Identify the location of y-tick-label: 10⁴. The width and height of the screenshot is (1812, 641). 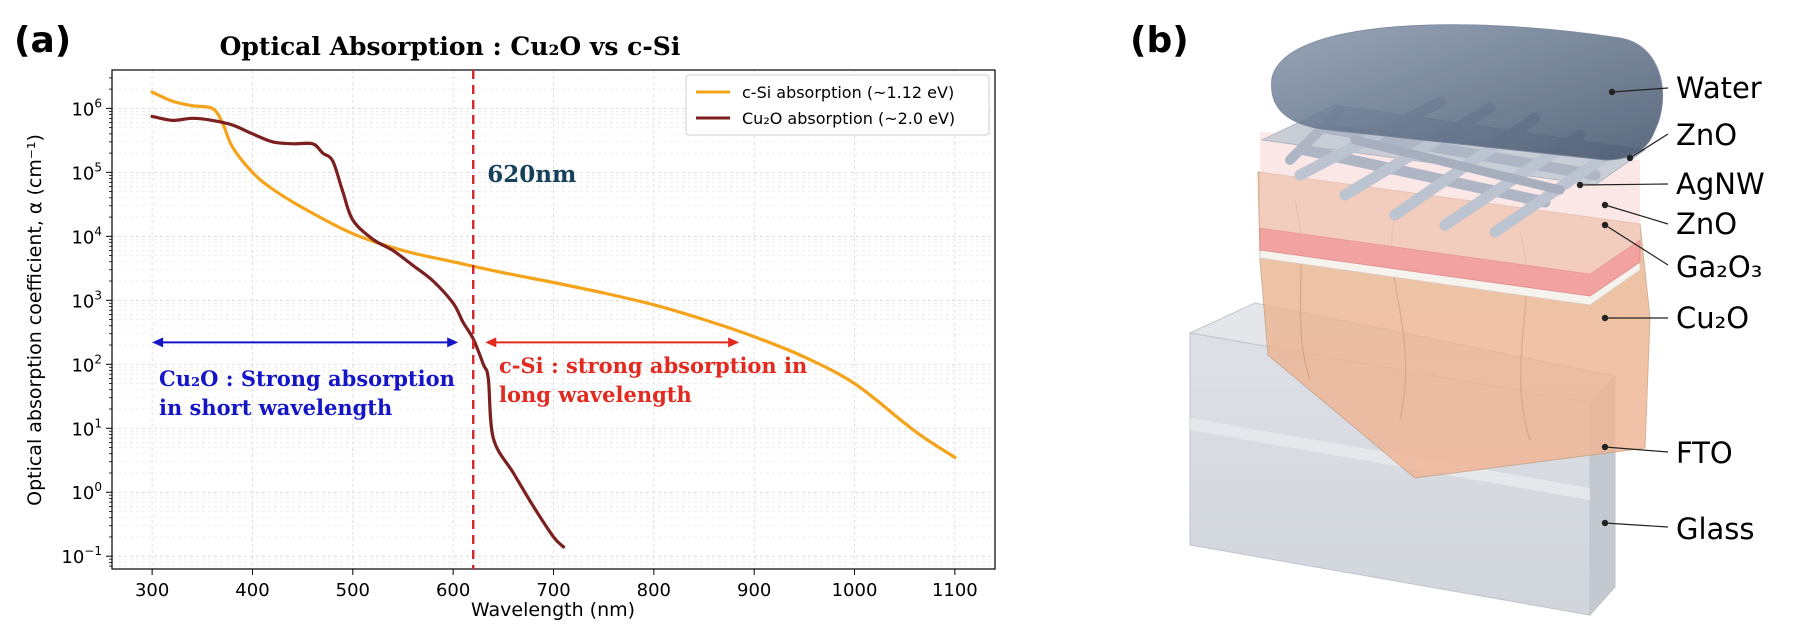
(86, 236).